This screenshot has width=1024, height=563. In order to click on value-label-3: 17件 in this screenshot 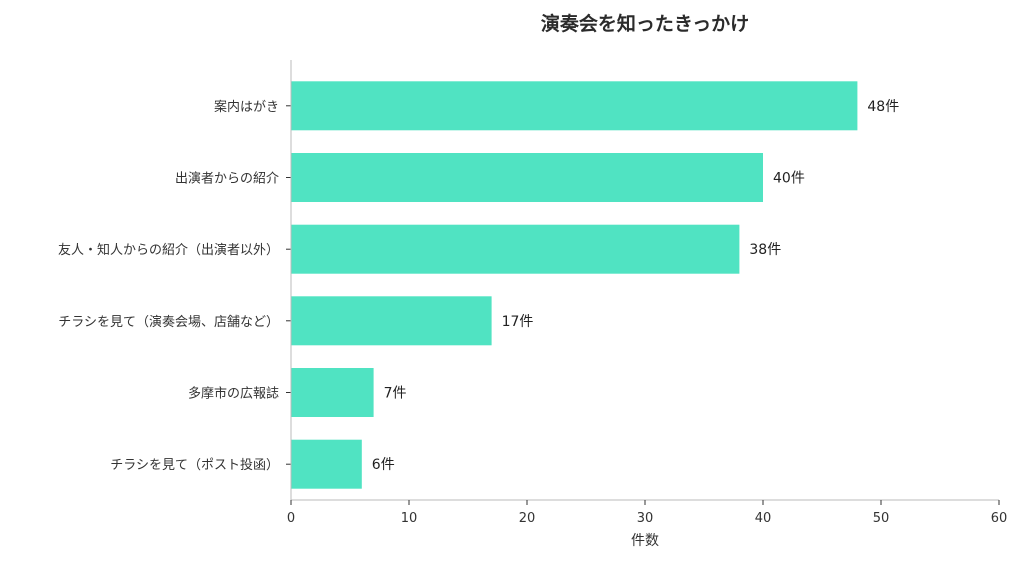, I will do `click(518, 322)`.